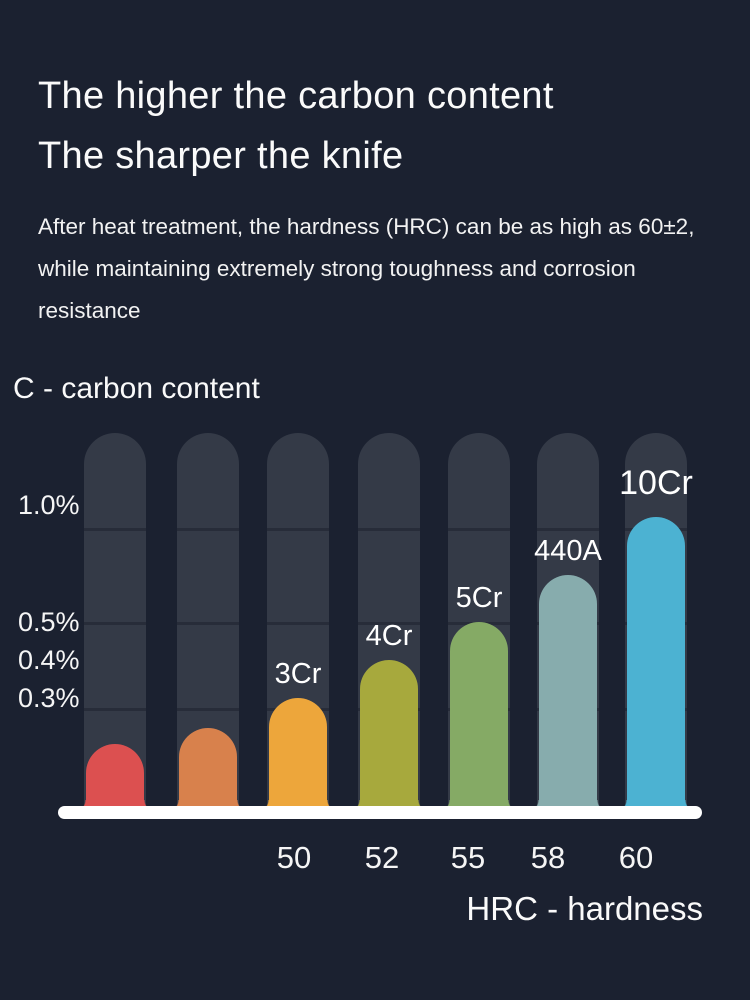 This screenshot has height=1000, width=750. Describe the element at coordinates (382, 857) in the screenshot. I see `x-tick-label: 52` at that location.